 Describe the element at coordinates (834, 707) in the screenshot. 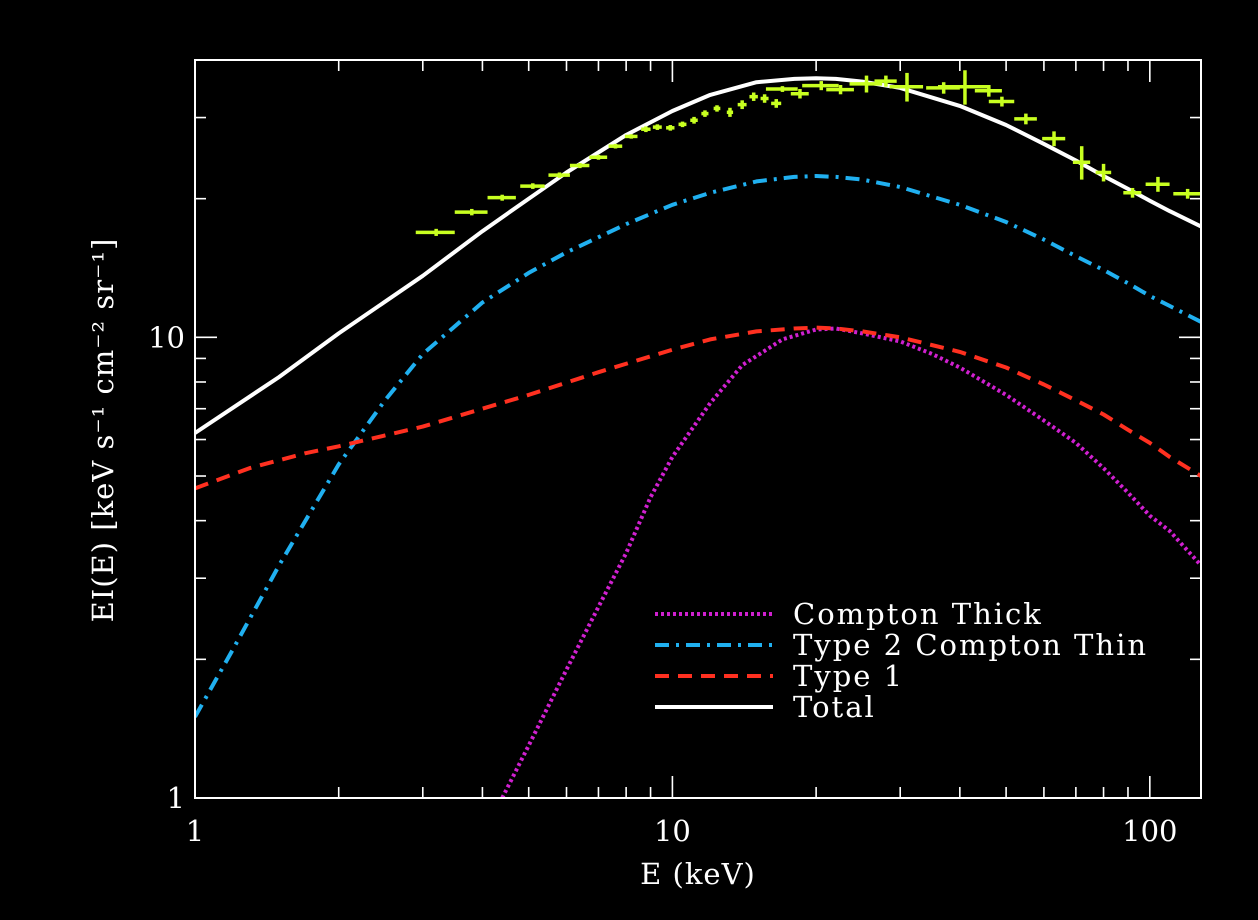

I see `legend-label: Total` at that location.